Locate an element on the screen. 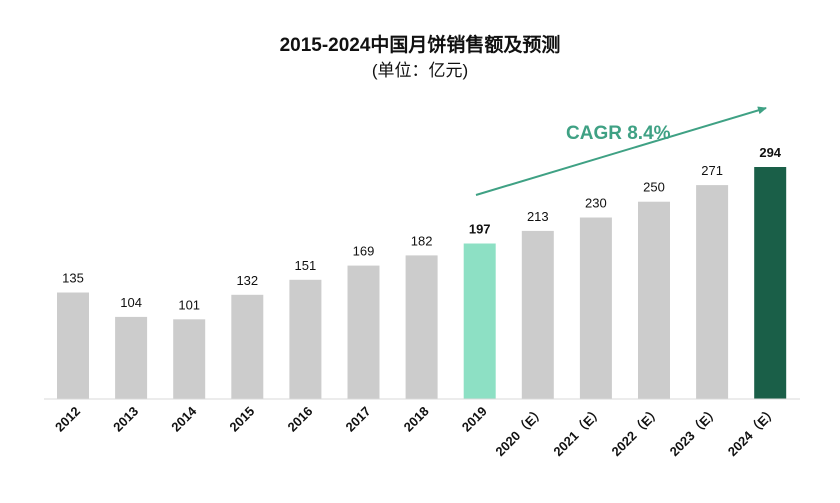 The width and height of the screenshot is (840, 503). x-tick-2014: 2014 is located at coordinates (184, 419).